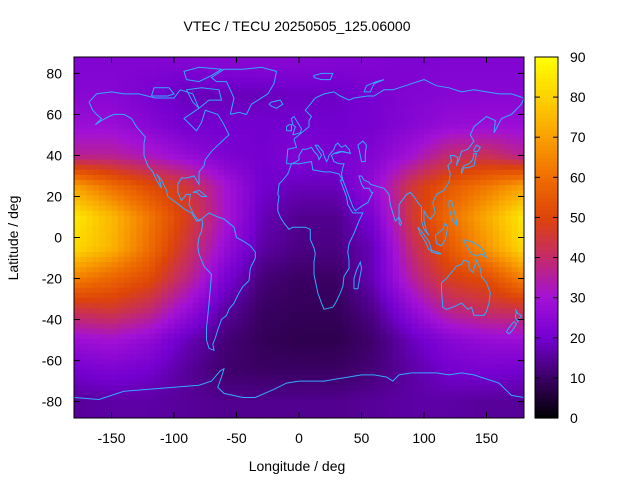 The width and height of the screenshot is (640, 480). Describe the element at coordinates (435, 252) in the screenshot. I see `coastline-java` at that location.